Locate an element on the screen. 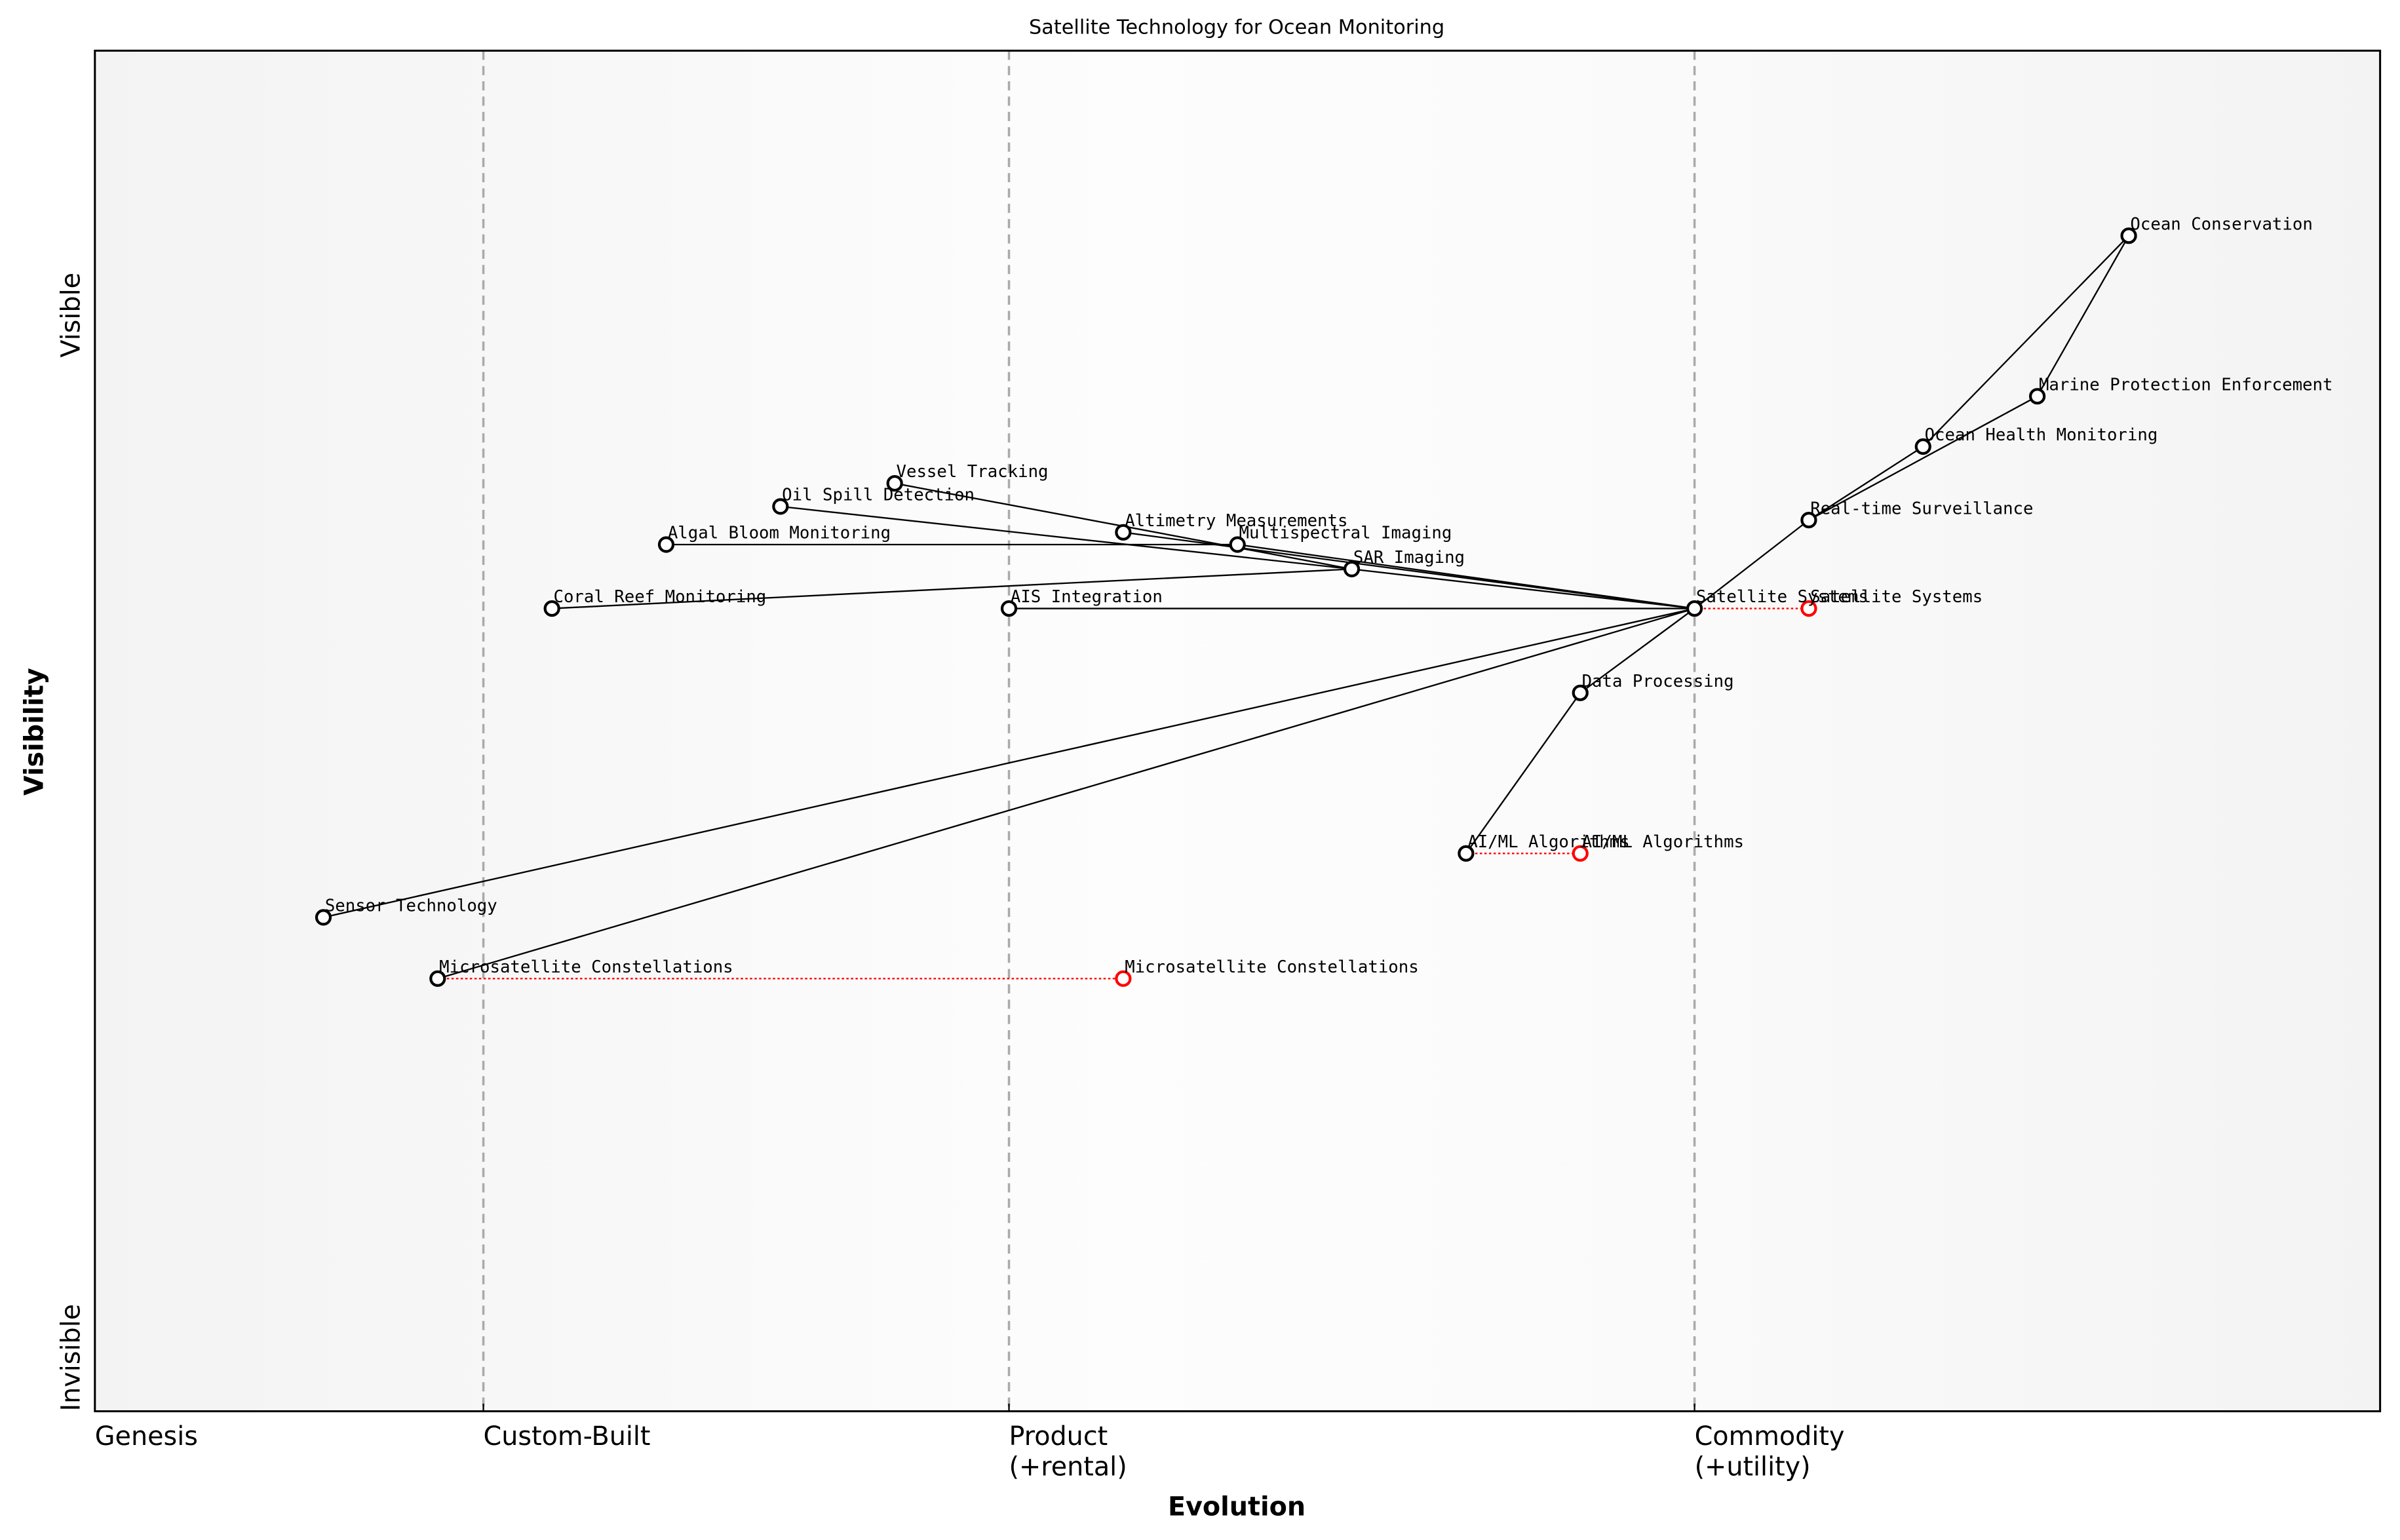 The height and width of the screenshot is (1540, 2400). x-tick-label: Custom-Built is located at coordinates (567, 1436).